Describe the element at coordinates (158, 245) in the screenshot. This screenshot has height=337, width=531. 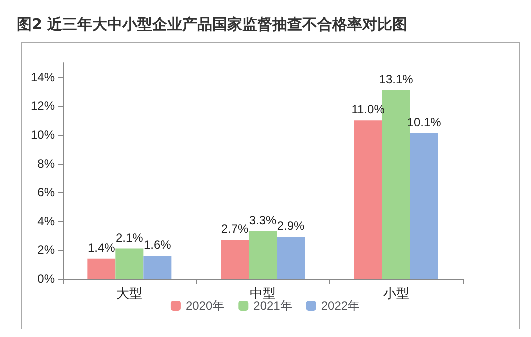
I see `data-label: 1.6%` at that location.